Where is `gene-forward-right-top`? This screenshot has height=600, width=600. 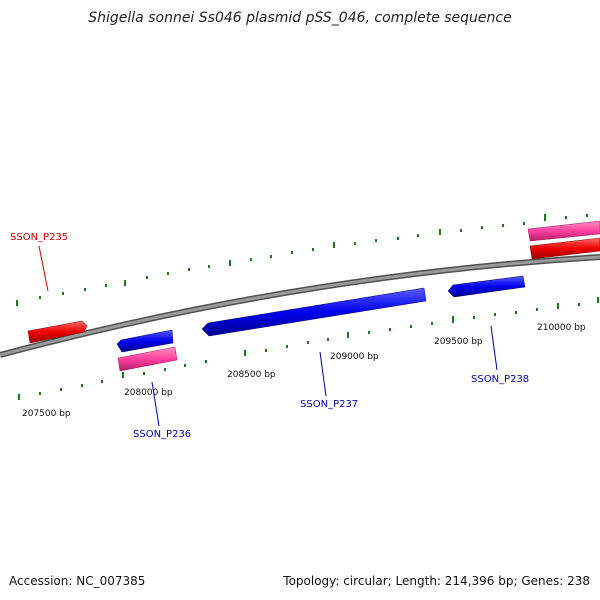
gene-forward-right-top is located at coordinates (563, 231).